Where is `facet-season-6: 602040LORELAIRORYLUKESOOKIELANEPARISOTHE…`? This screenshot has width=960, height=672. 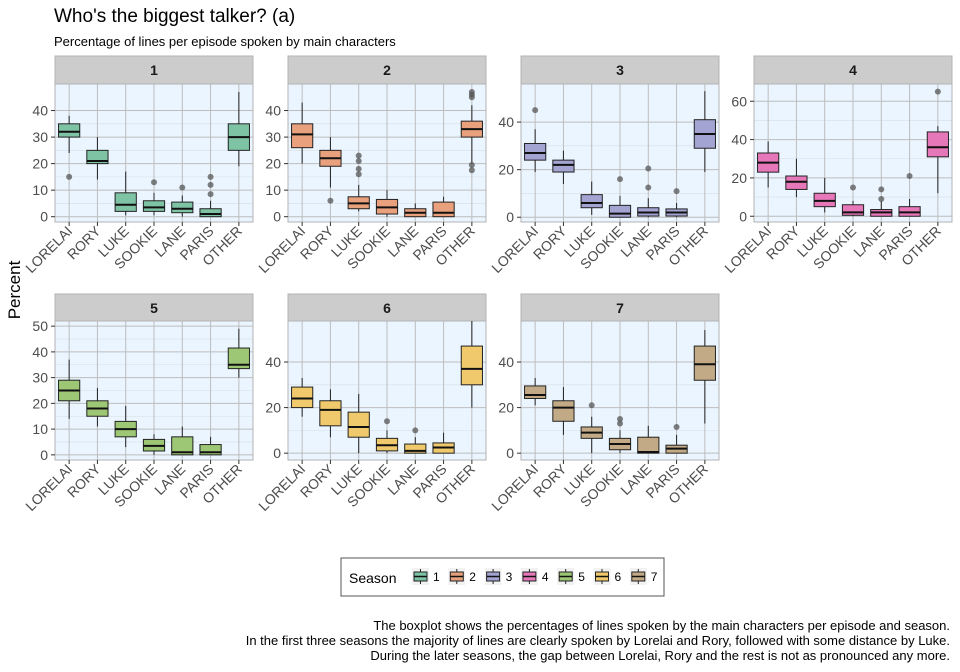 facet-season-6: 602040LORELAIRORYLUKESOOKIELANEPARISOTHE… is located at coordinates (371, 403).